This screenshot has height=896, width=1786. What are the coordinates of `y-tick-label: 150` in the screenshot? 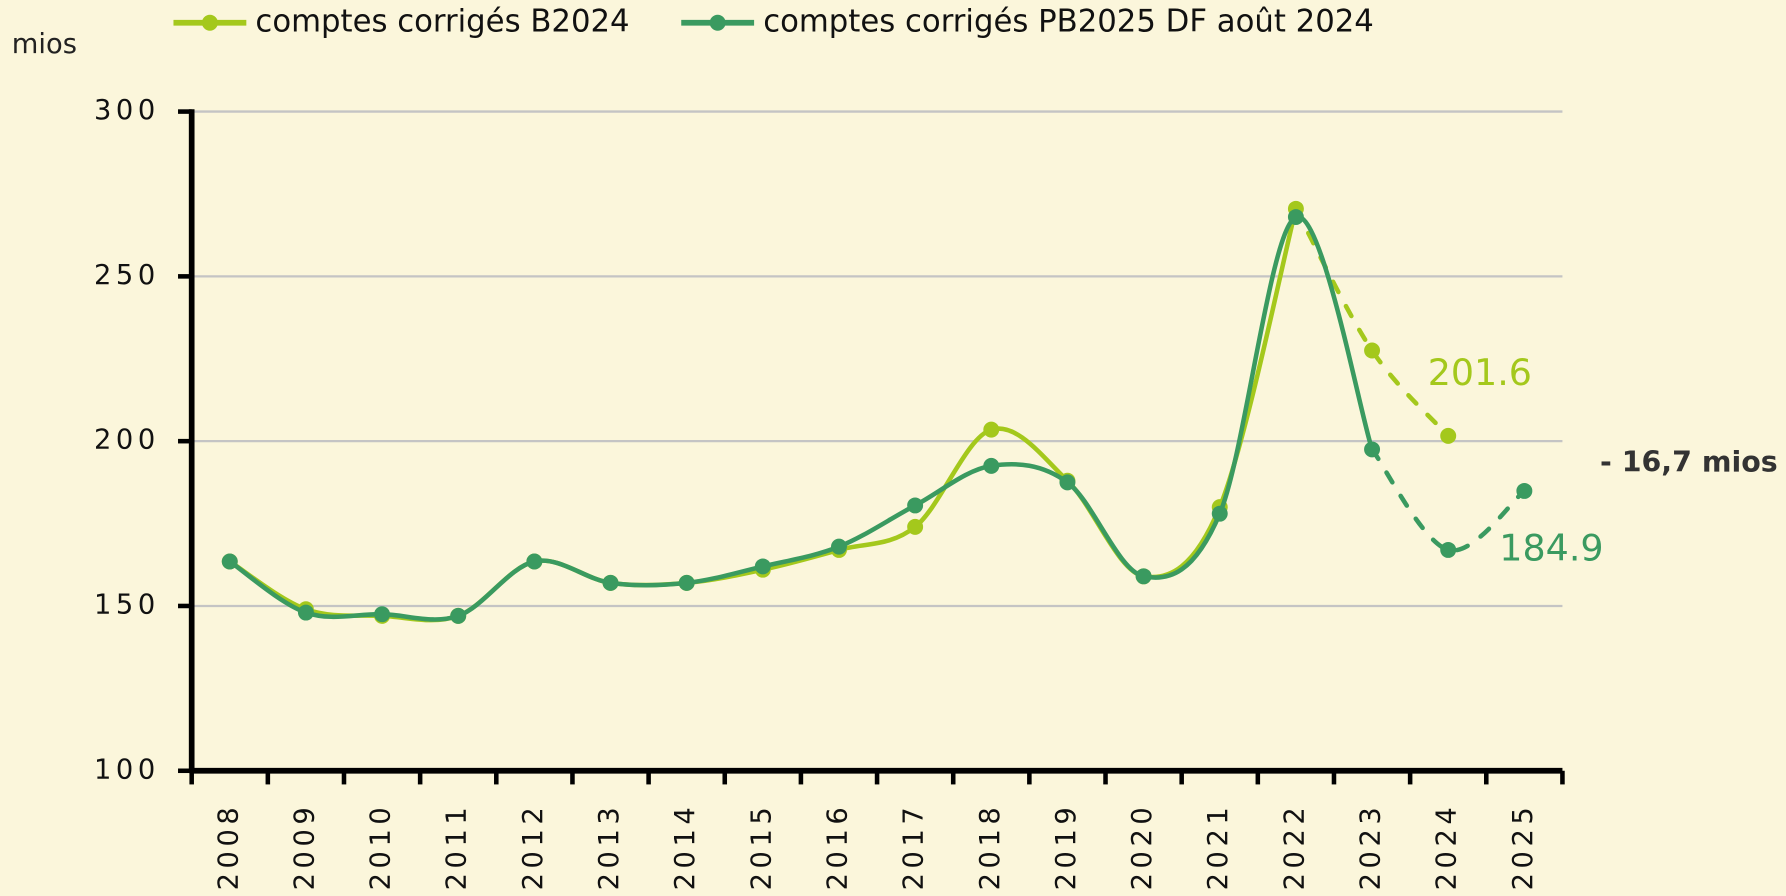 It's located at (127, 604).